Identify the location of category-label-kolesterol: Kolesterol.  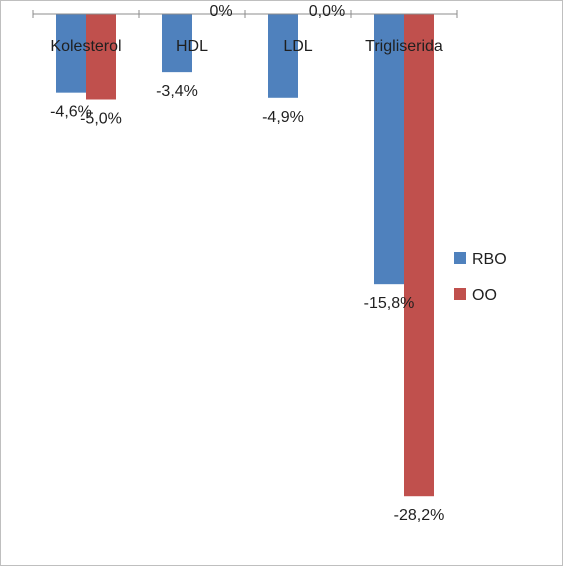
(85, 46).